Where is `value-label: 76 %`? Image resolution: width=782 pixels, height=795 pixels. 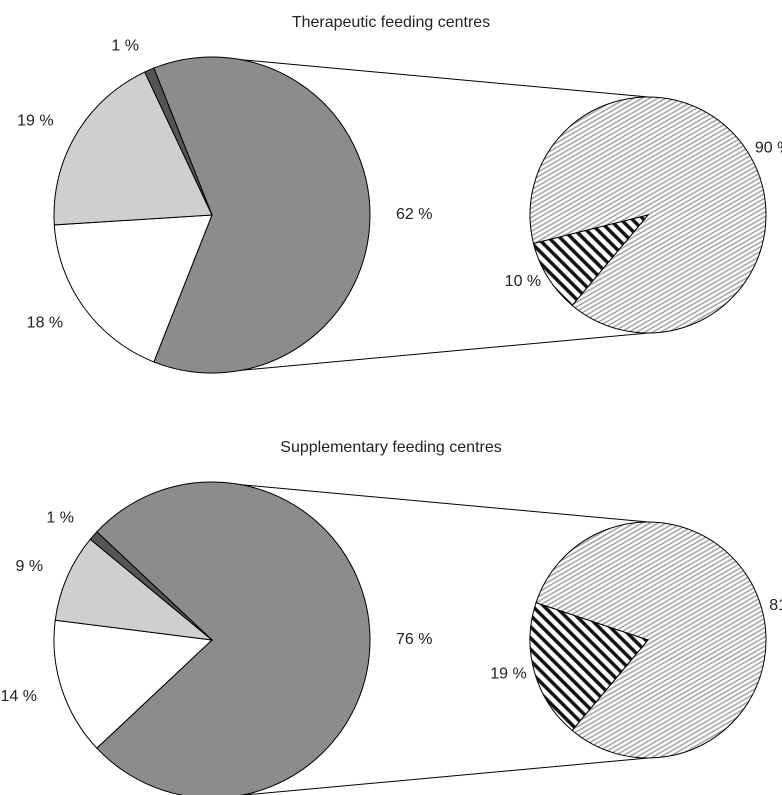 value-label: 76 % is located at coordinates (414, 639).